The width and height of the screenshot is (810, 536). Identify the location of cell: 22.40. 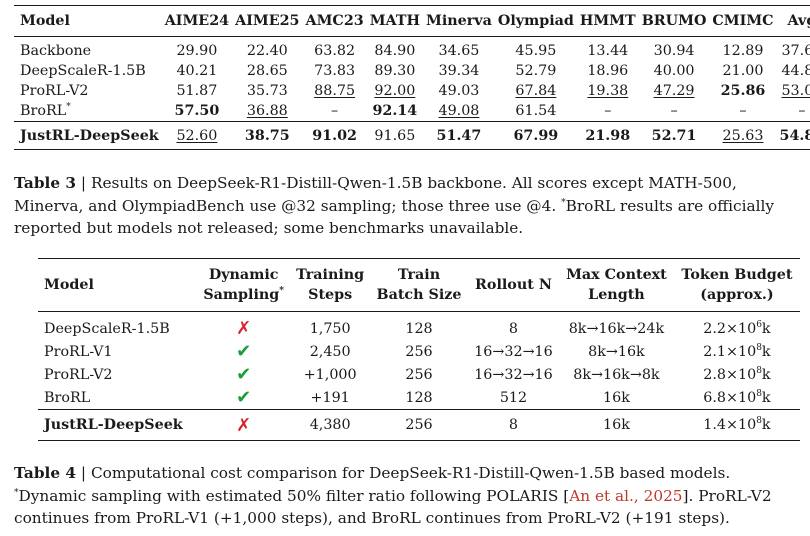
(267, 51).